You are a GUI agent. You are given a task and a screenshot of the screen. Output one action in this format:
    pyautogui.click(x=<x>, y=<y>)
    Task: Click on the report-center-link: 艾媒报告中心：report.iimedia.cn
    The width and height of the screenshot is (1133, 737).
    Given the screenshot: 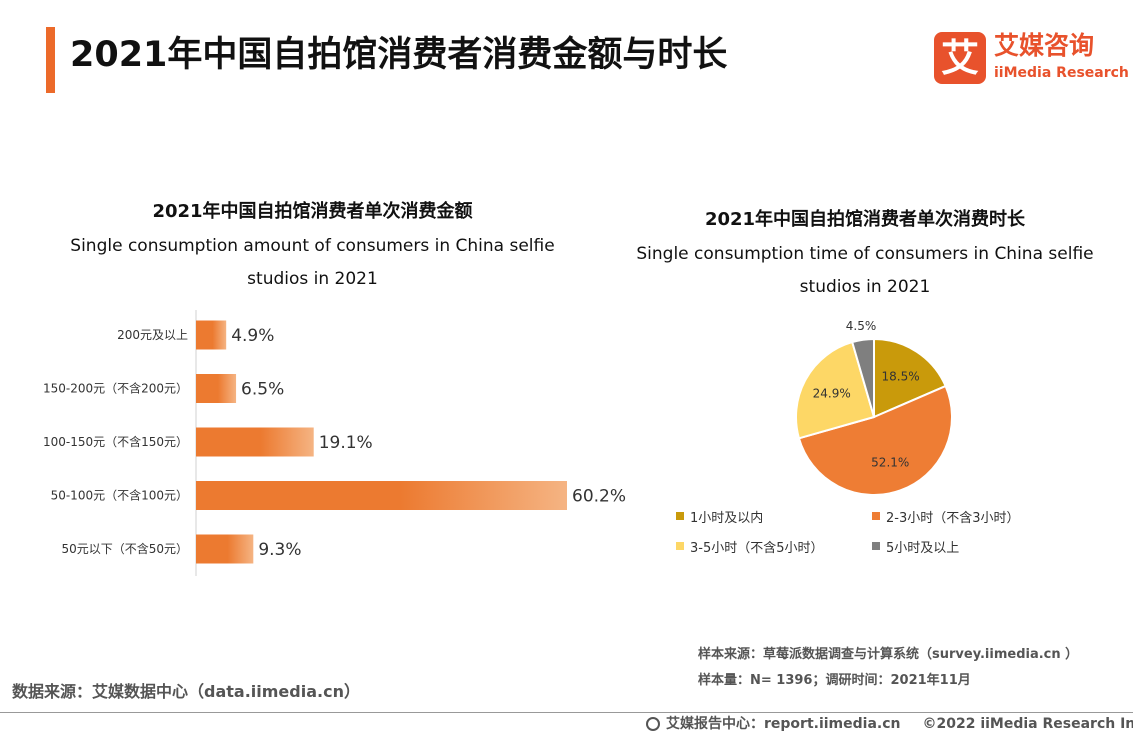 What is the action you would take?
    pyautogui.click(x=783, y=724)
    